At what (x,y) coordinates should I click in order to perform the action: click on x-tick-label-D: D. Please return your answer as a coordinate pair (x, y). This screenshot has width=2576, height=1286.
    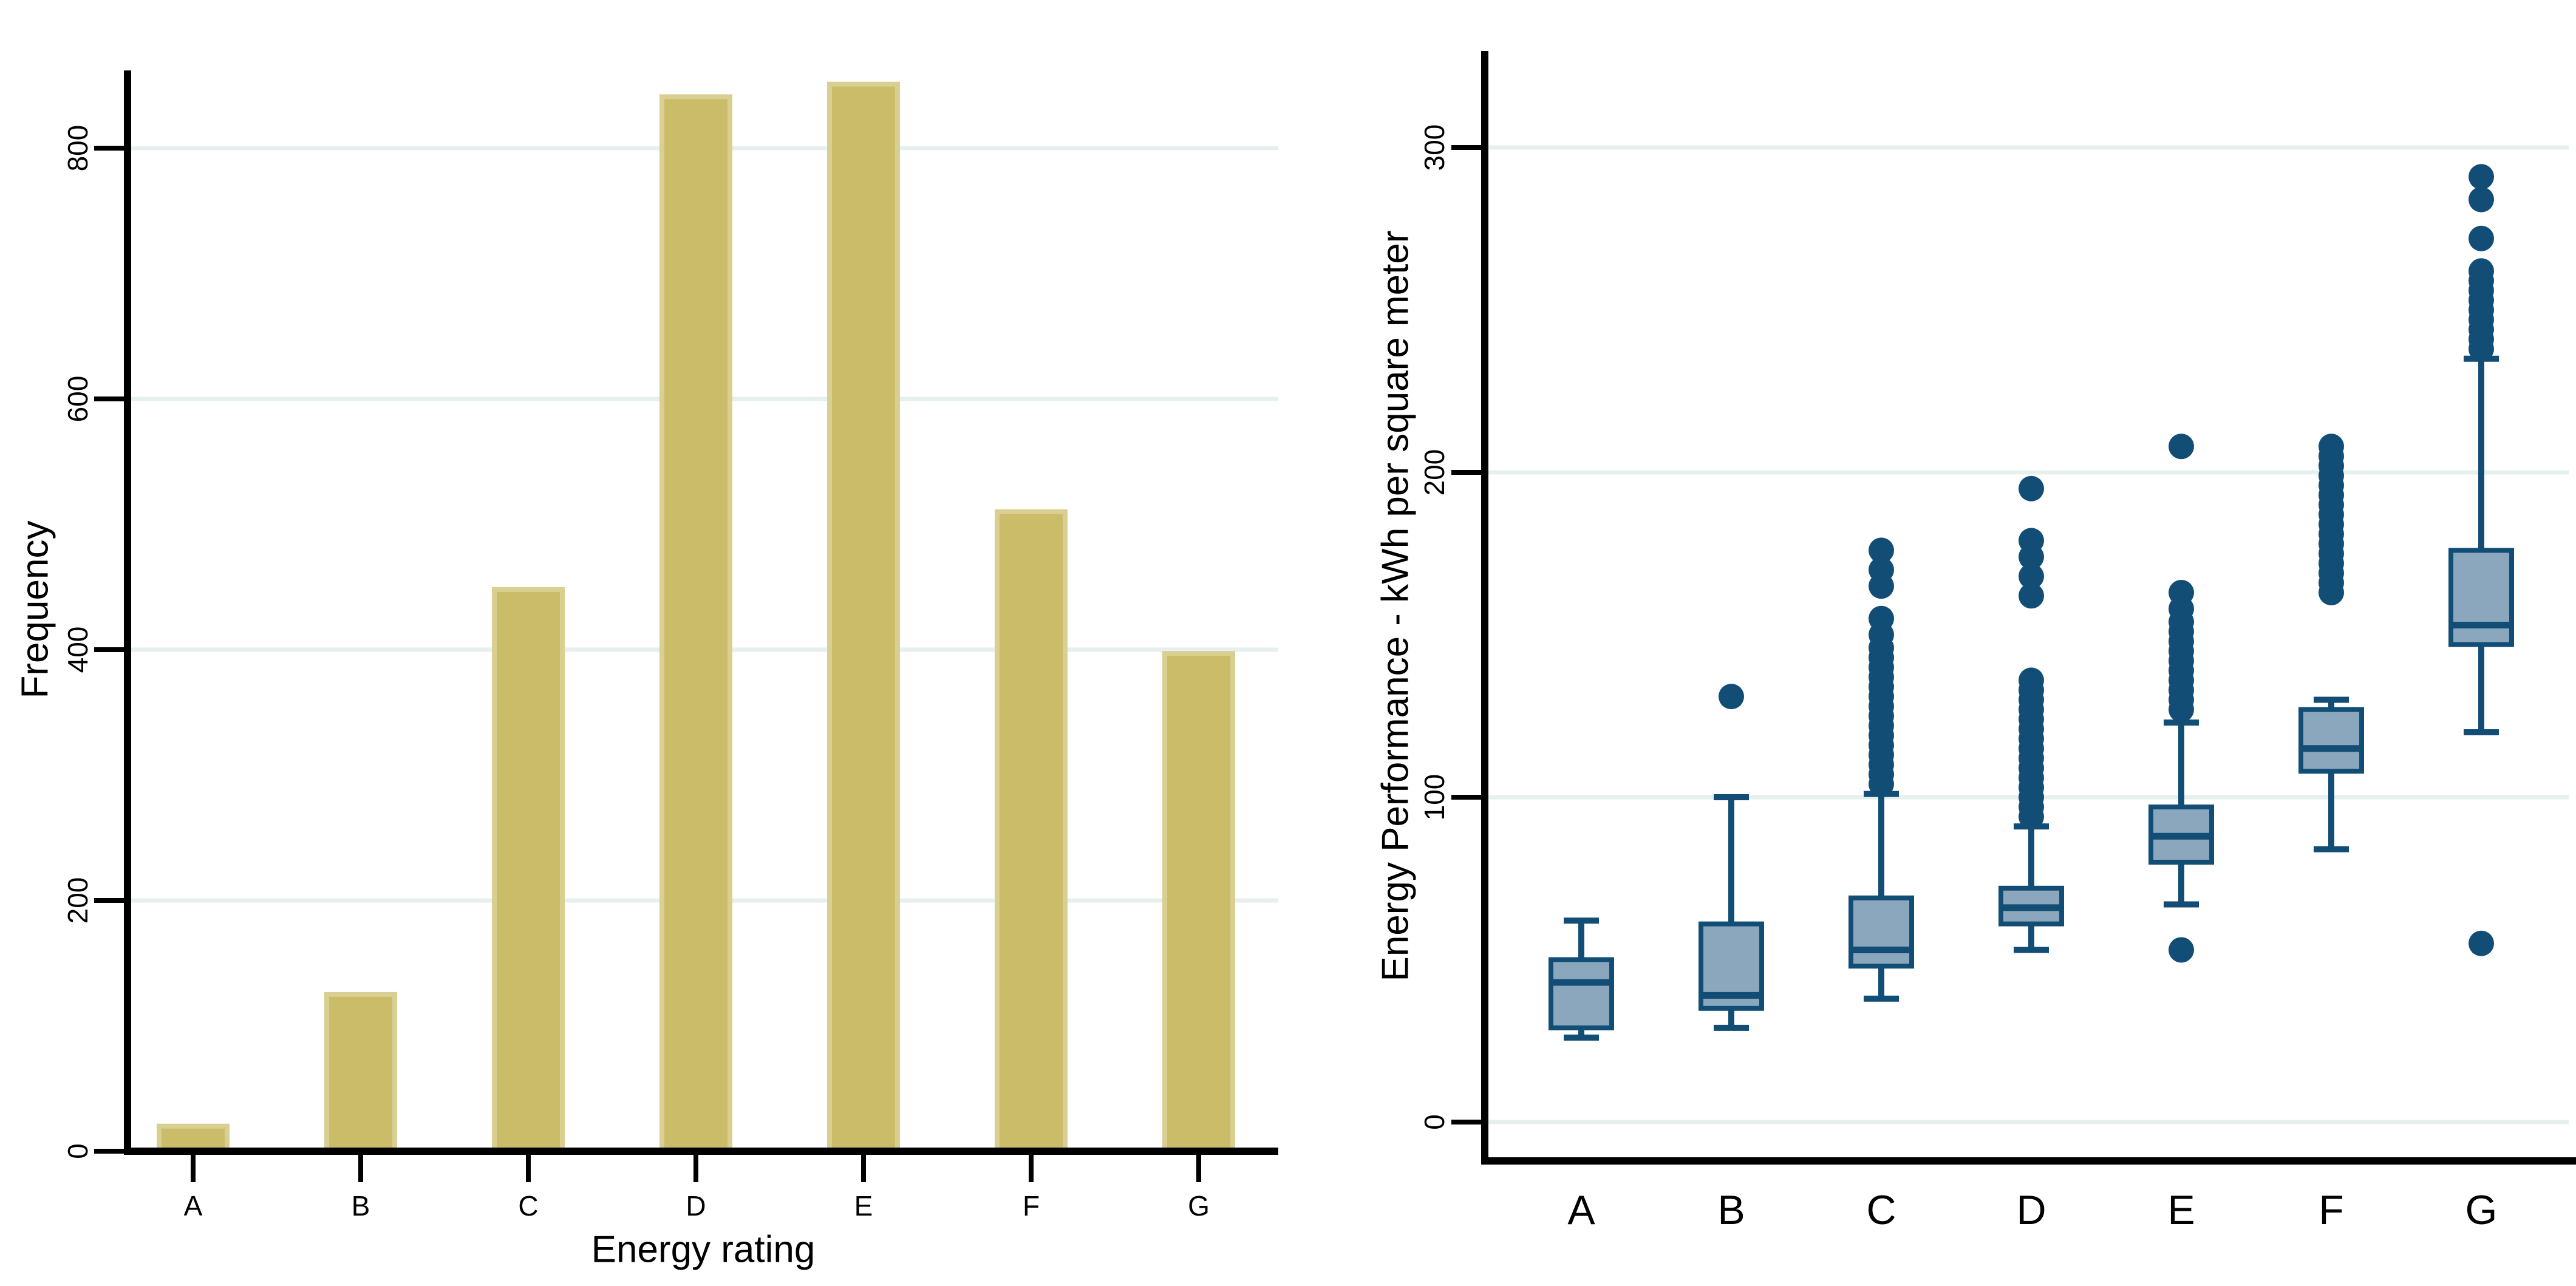
    Looking at the image, I should click on (696, 1206).